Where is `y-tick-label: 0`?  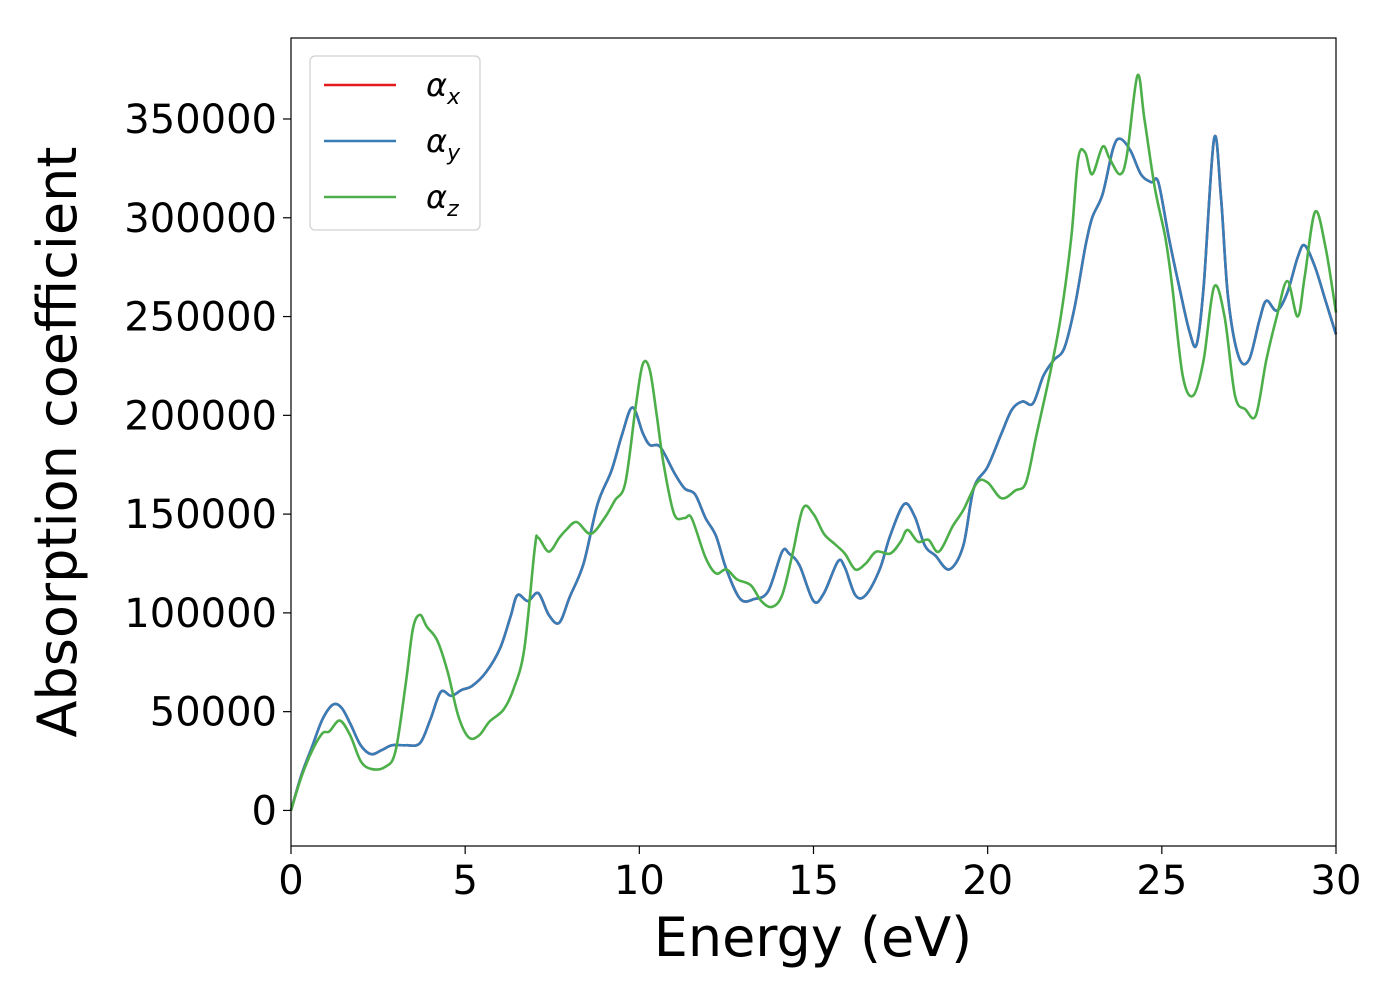
y-tick-label: 0 is located at coordinates (264, 811).